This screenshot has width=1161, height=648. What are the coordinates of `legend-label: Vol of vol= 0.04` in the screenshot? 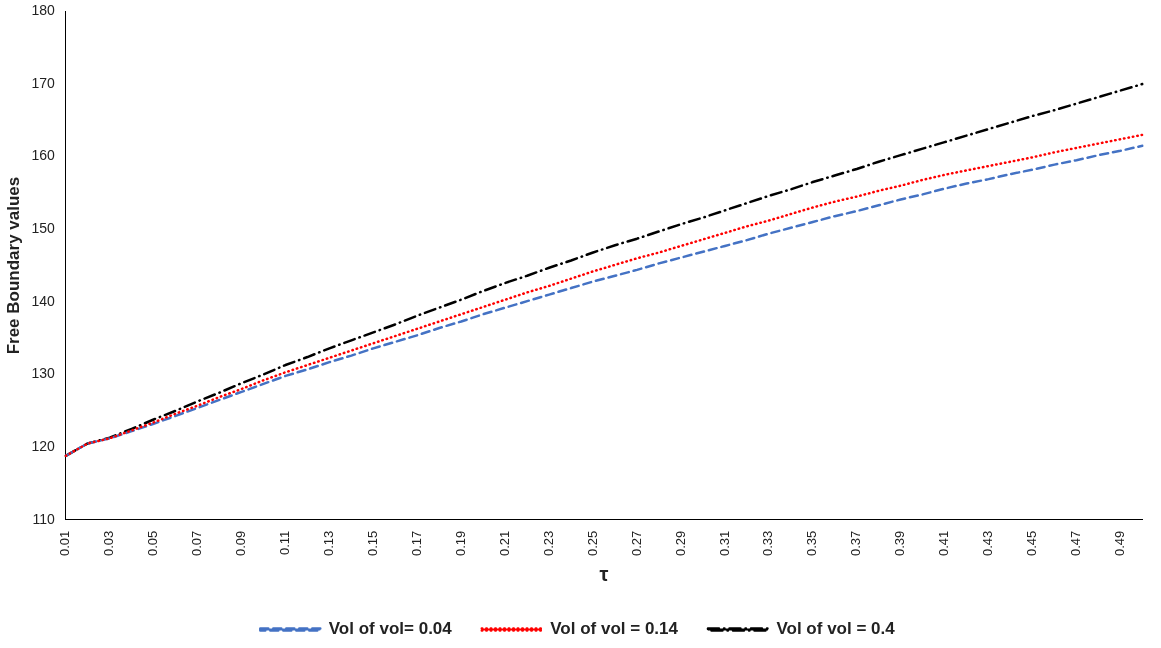 It's located at (390, 629).